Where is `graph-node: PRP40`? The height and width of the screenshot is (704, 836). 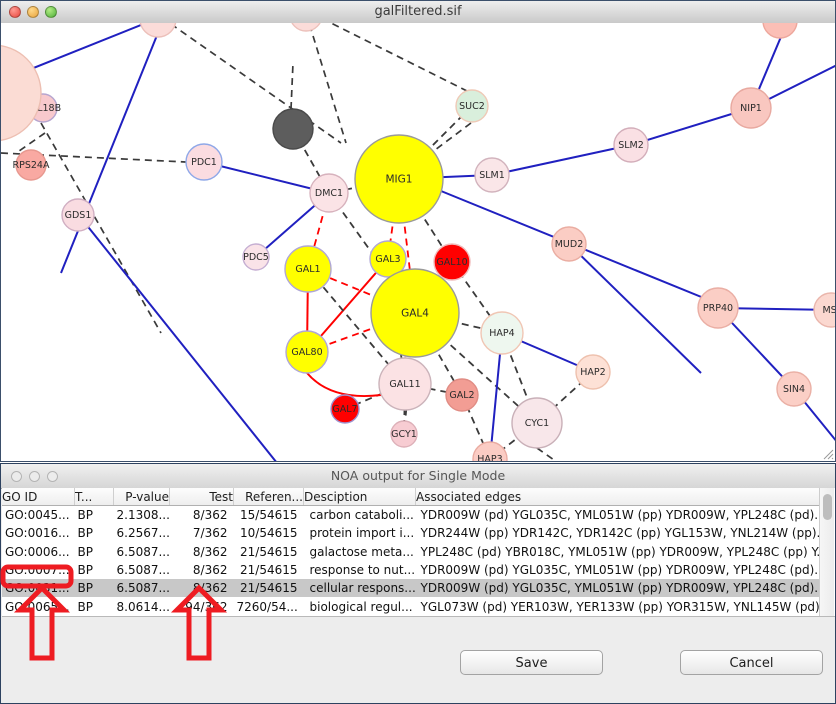 graph-node: PRP40 is located at coordinates (718, 308).